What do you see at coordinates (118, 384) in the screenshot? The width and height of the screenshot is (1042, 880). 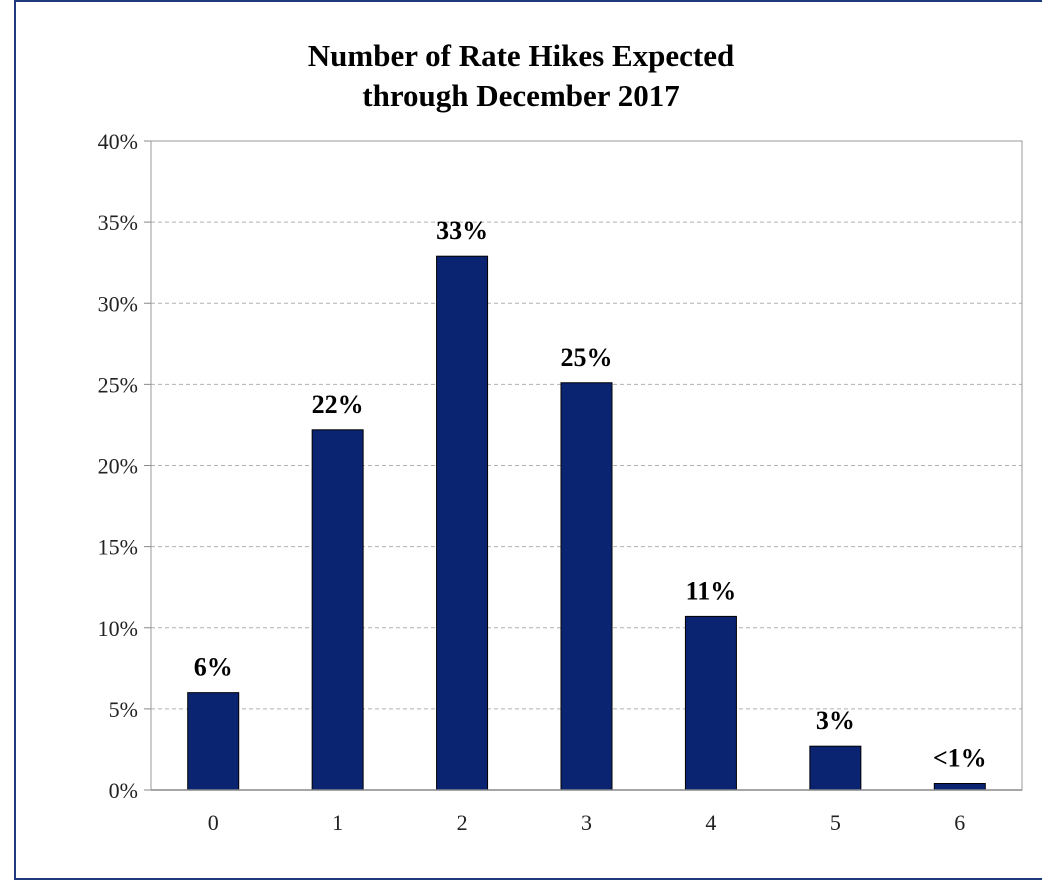 I see `y-tick-label: 25%` at bounding box center [118, 384].